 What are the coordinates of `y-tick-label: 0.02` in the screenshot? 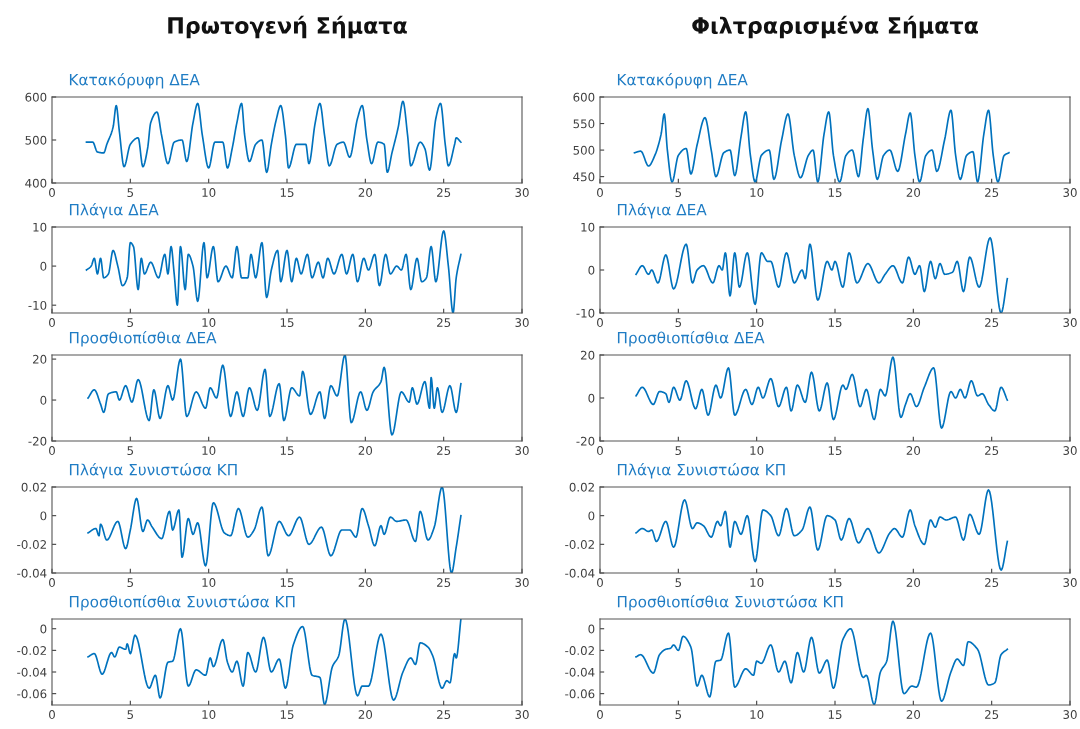 It's located at (581, 487).